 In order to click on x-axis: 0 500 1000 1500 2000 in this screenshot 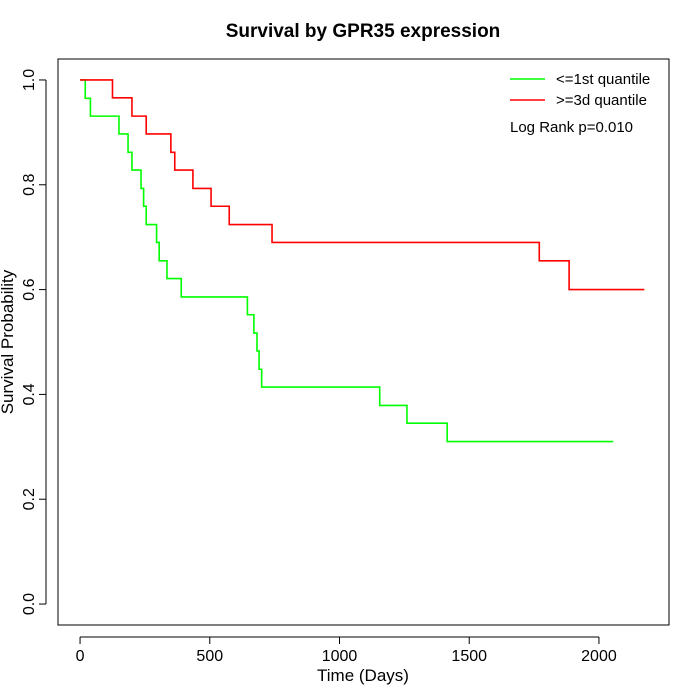, I will do `click(346, 650)`.